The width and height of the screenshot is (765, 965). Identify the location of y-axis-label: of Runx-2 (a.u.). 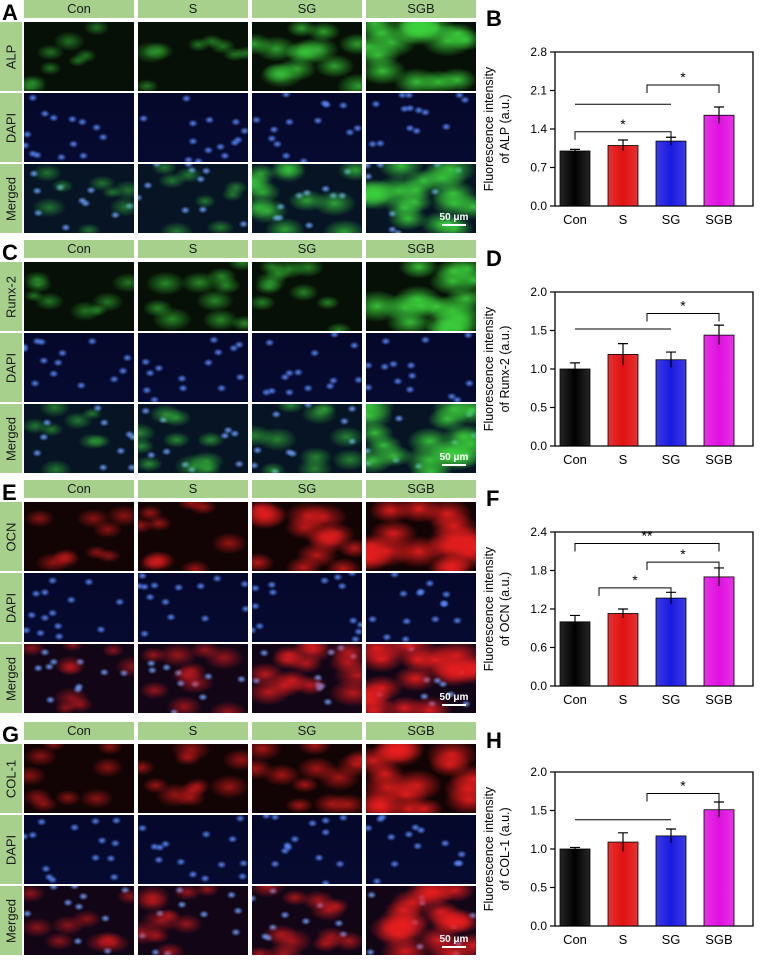
(505, 369).